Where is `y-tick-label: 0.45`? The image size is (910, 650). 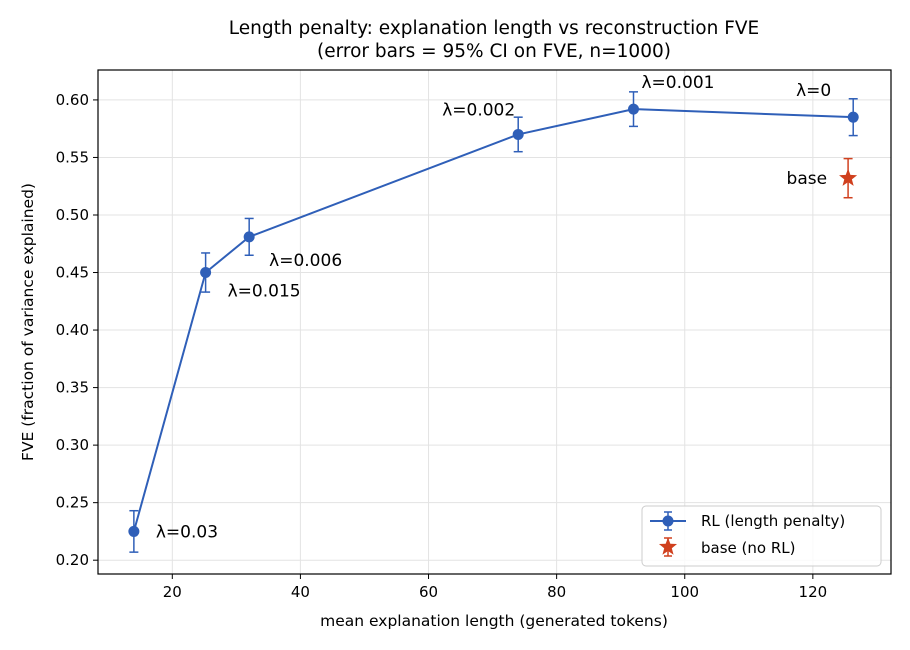 y-tick-label: 0.45 is located at coordinates (72, 273).